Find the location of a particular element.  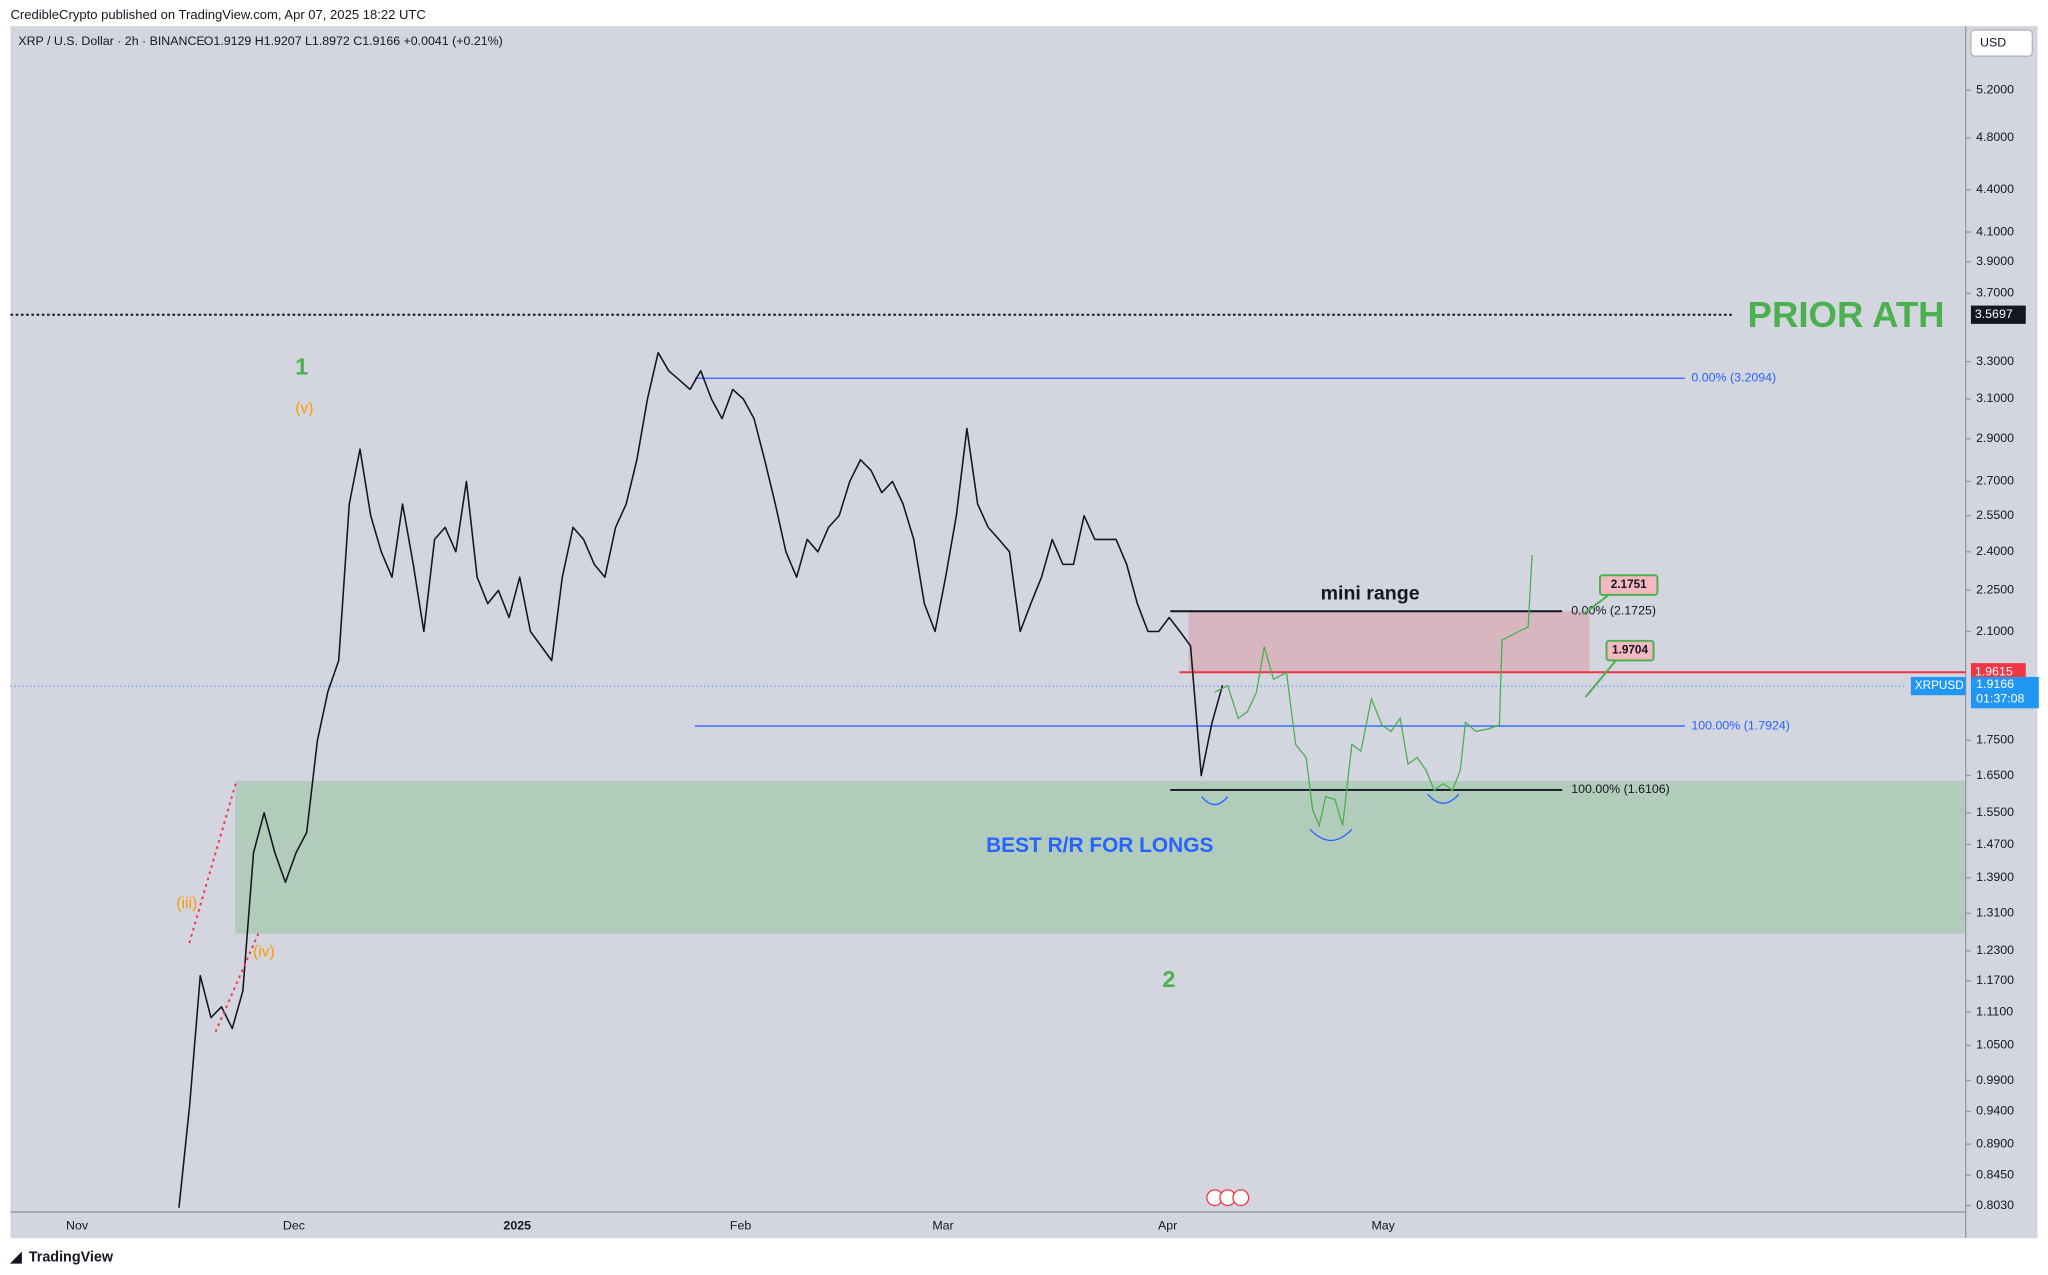

y-tick-label: 2.1000 is located at coordinates (1995, 631).